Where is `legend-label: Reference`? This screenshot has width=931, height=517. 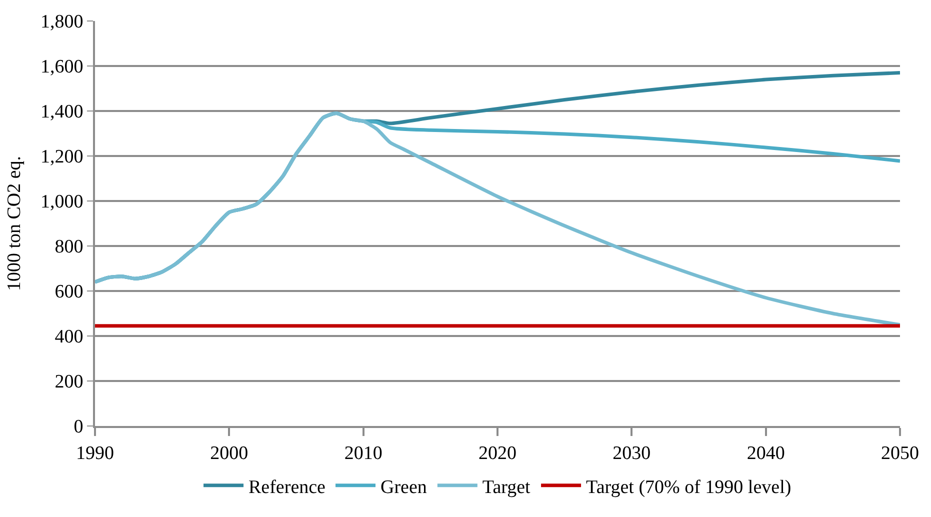
legend-label: Reference is located at coordinates (287, 487).